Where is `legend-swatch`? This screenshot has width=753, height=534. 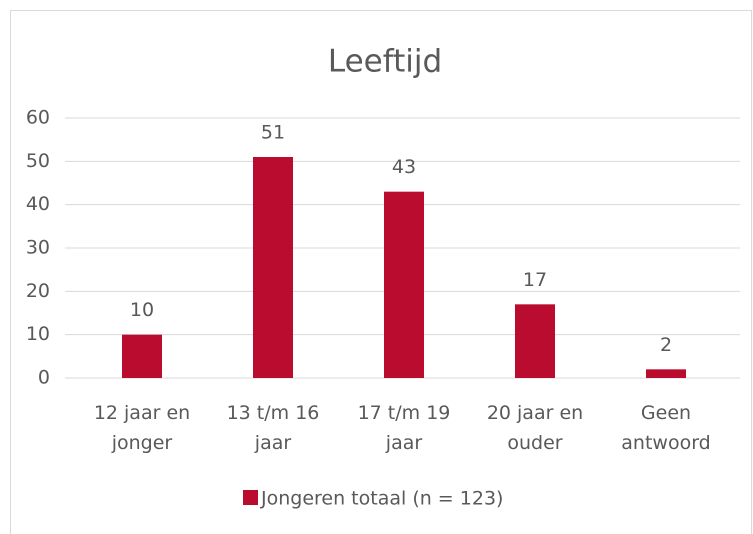
legend-swatch is located at coordinates (250, 497).